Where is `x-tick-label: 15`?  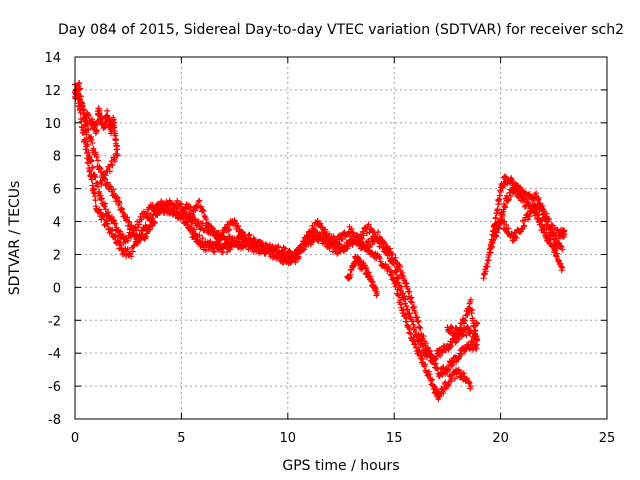
x-tick-label: 15 is located at coordinates (394, 438).